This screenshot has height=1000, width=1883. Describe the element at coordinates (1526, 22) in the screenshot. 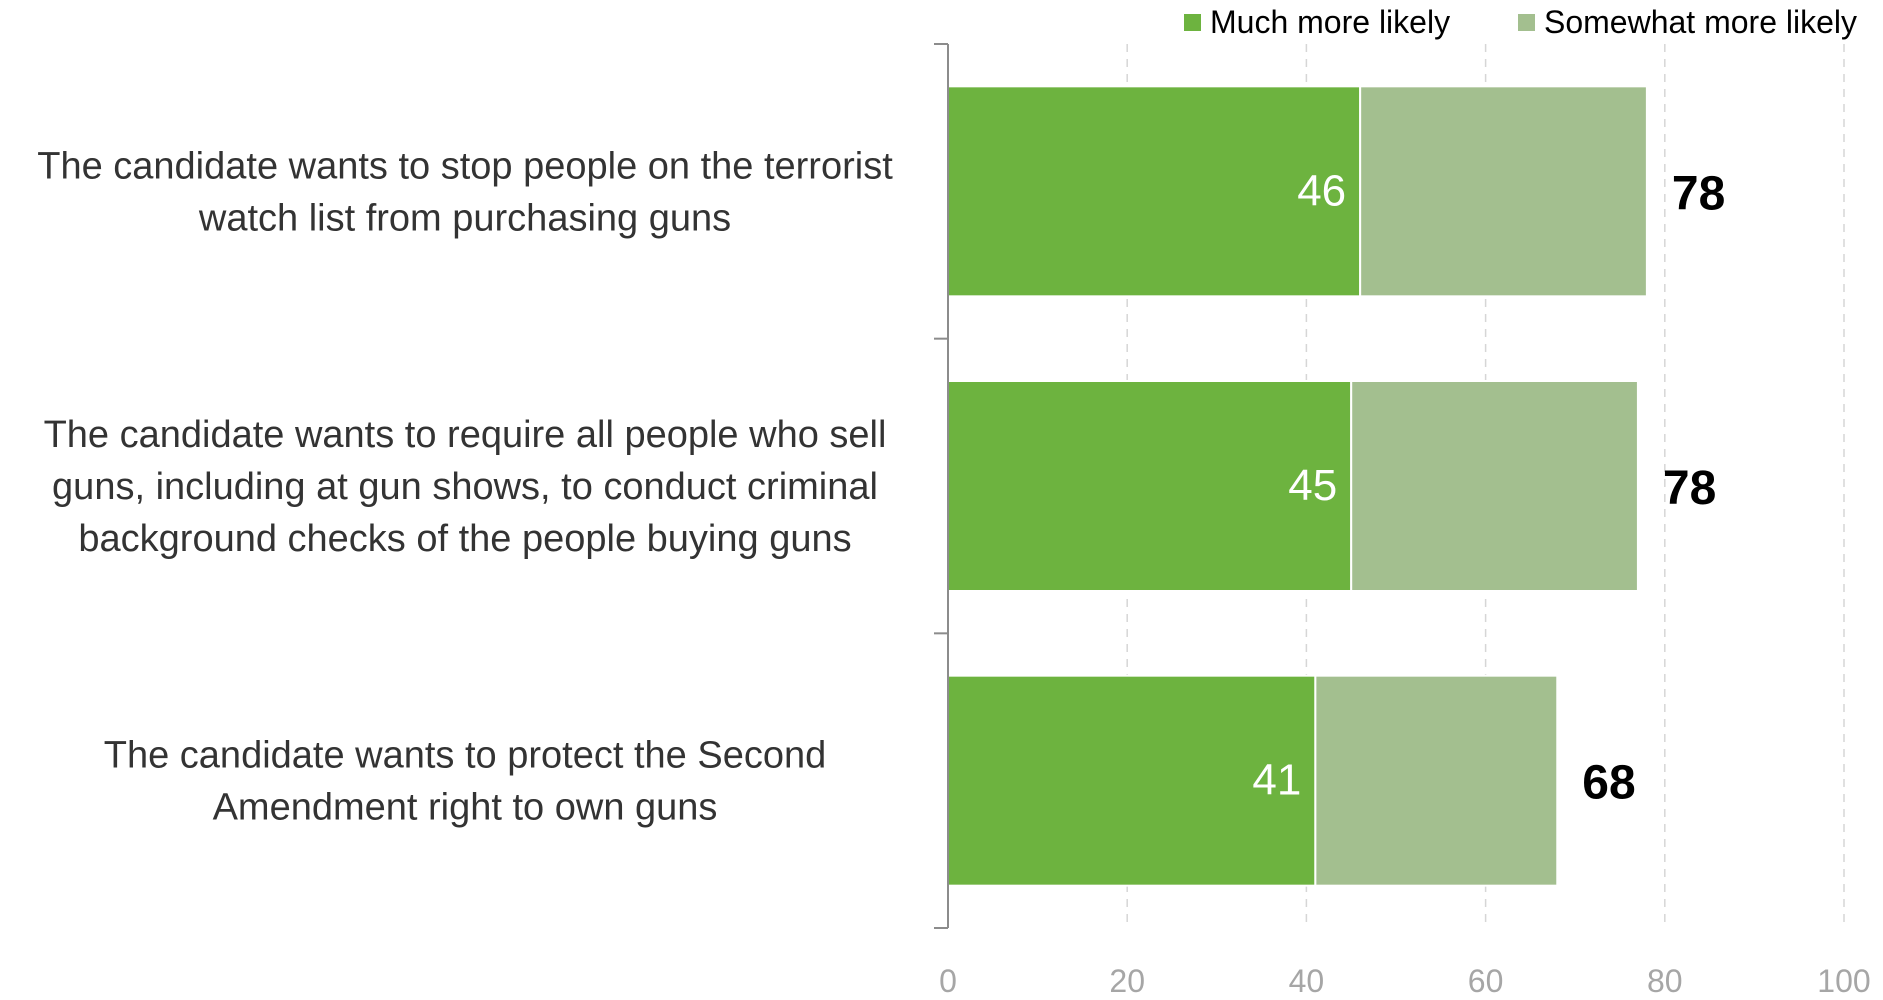

I see `legend-swatch-somewhat-more-likely` at that location.